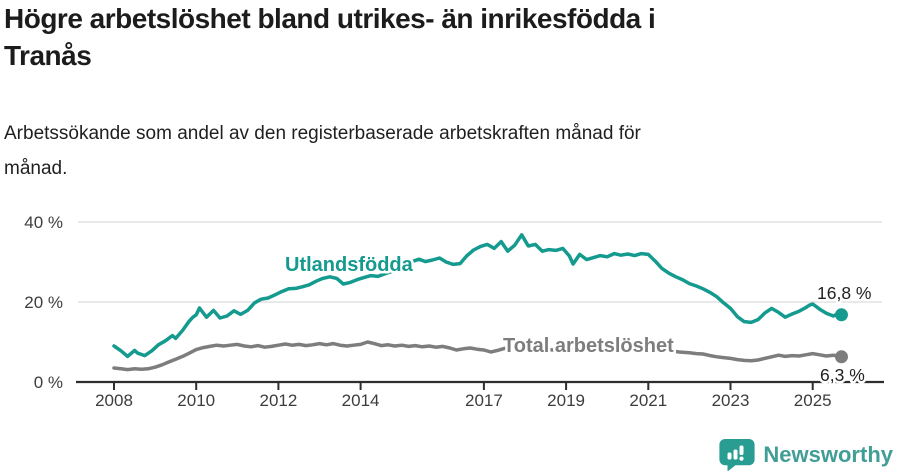 This screenshot has height=474, width=900. What do you see at coordinates (349, 265) in the screenshot?
I see `series-label-utlandsfodda: Utlandsfödda` at bounding box center [349, 265].